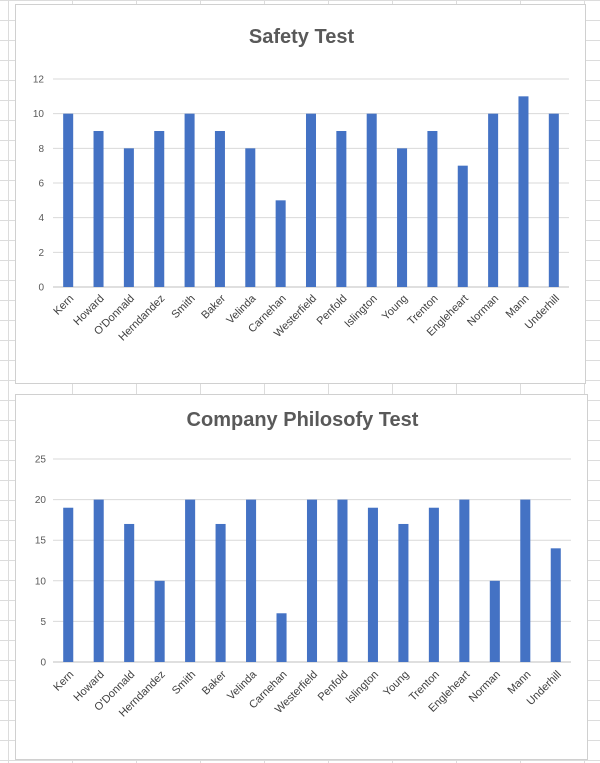 This screenshot has width=600, height=763. What do you see at coordinates (41, 149) in the screenshot?
I see `y-tick-label: 8` at bounding box center [41, 149].